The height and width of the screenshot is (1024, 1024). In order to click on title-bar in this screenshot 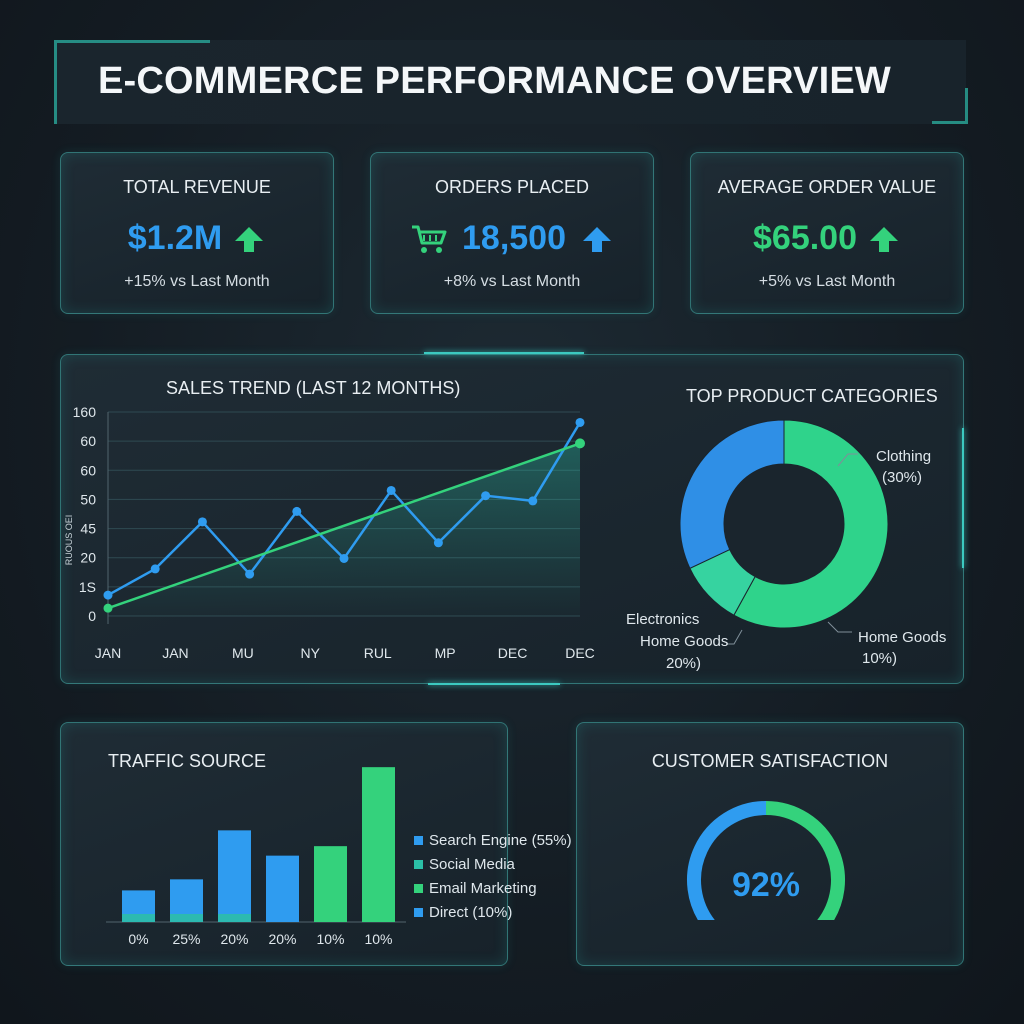, I will do `click(510, 82)`.